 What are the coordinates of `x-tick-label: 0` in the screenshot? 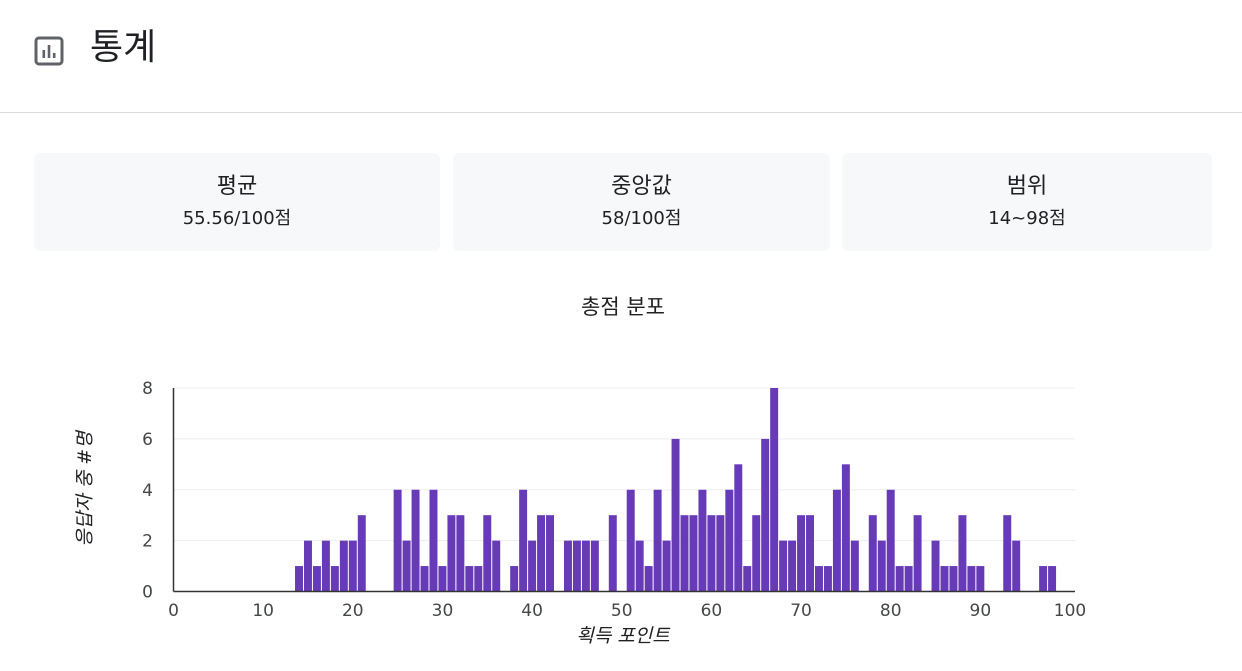 It's located at (173, 611).